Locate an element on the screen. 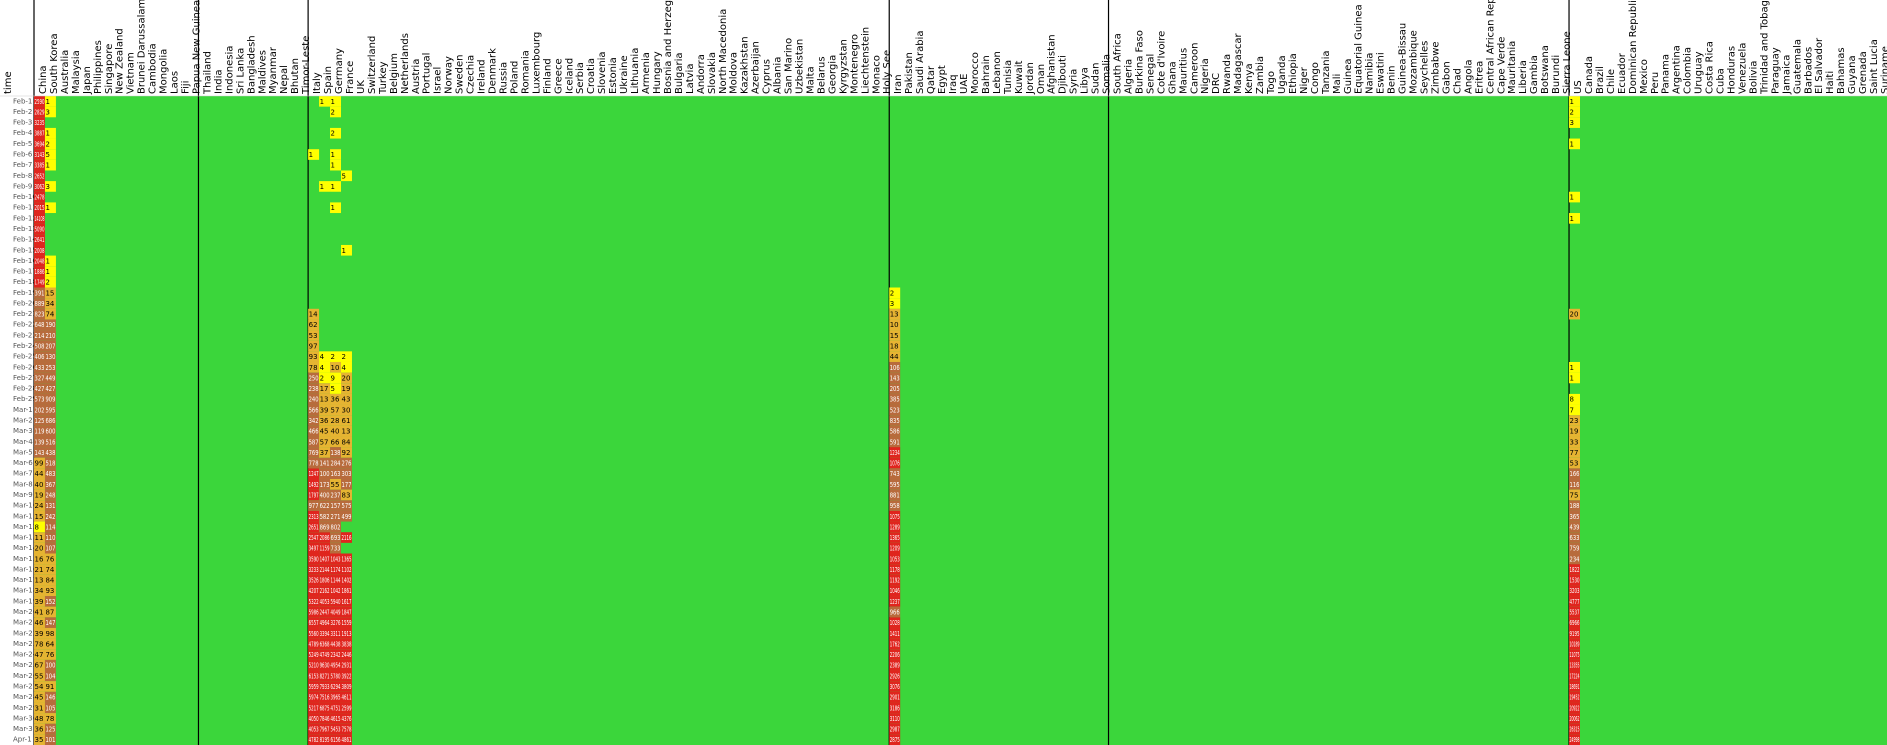  cell-value: 105 is located at coordinates (50, 708).